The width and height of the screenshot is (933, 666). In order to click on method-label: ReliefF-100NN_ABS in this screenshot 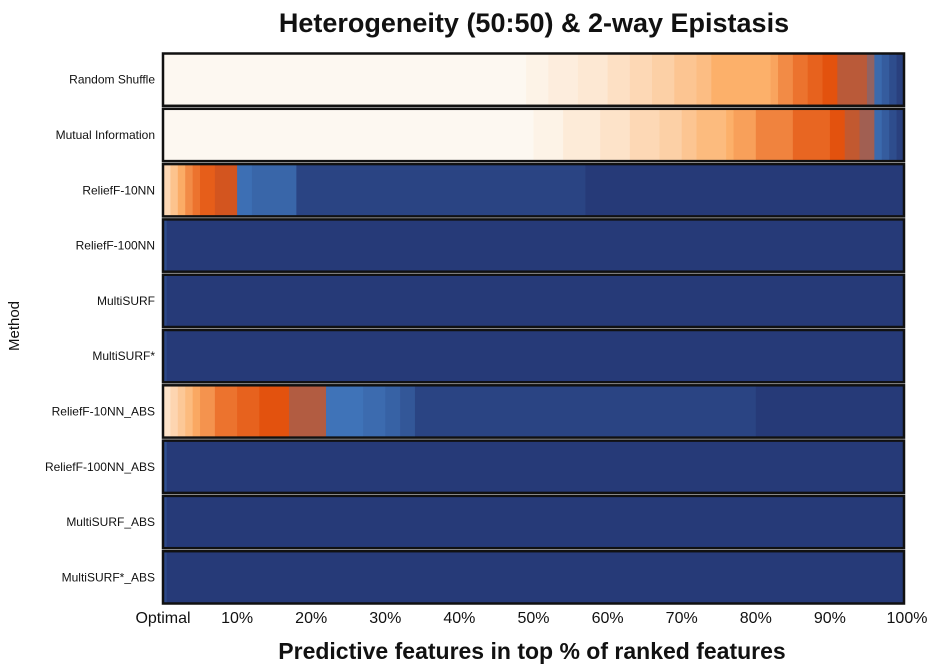, I will do `click(100, 467)`.